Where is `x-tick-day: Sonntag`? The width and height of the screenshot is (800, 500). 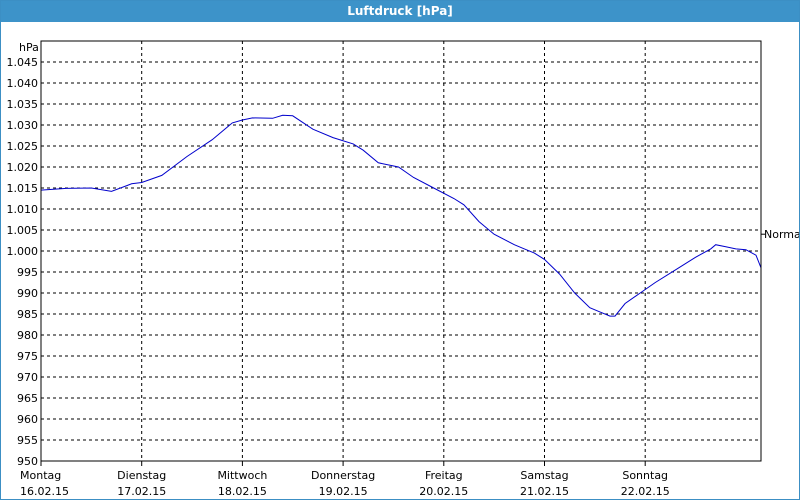 x-tick-day: Sonntag is located at coordinates (645, 475).